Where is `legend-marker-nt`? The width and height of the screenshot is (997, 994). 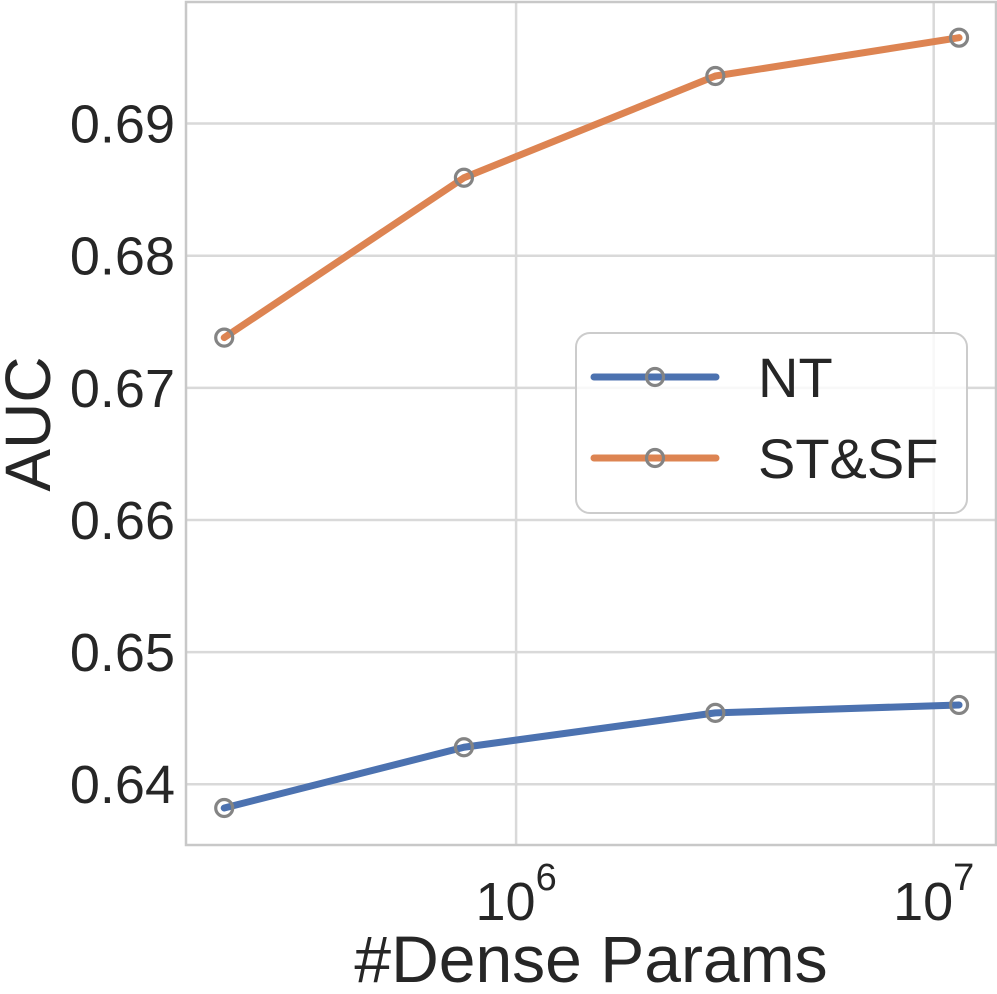 legend-marker-nt is located at coordinates (655, 377).